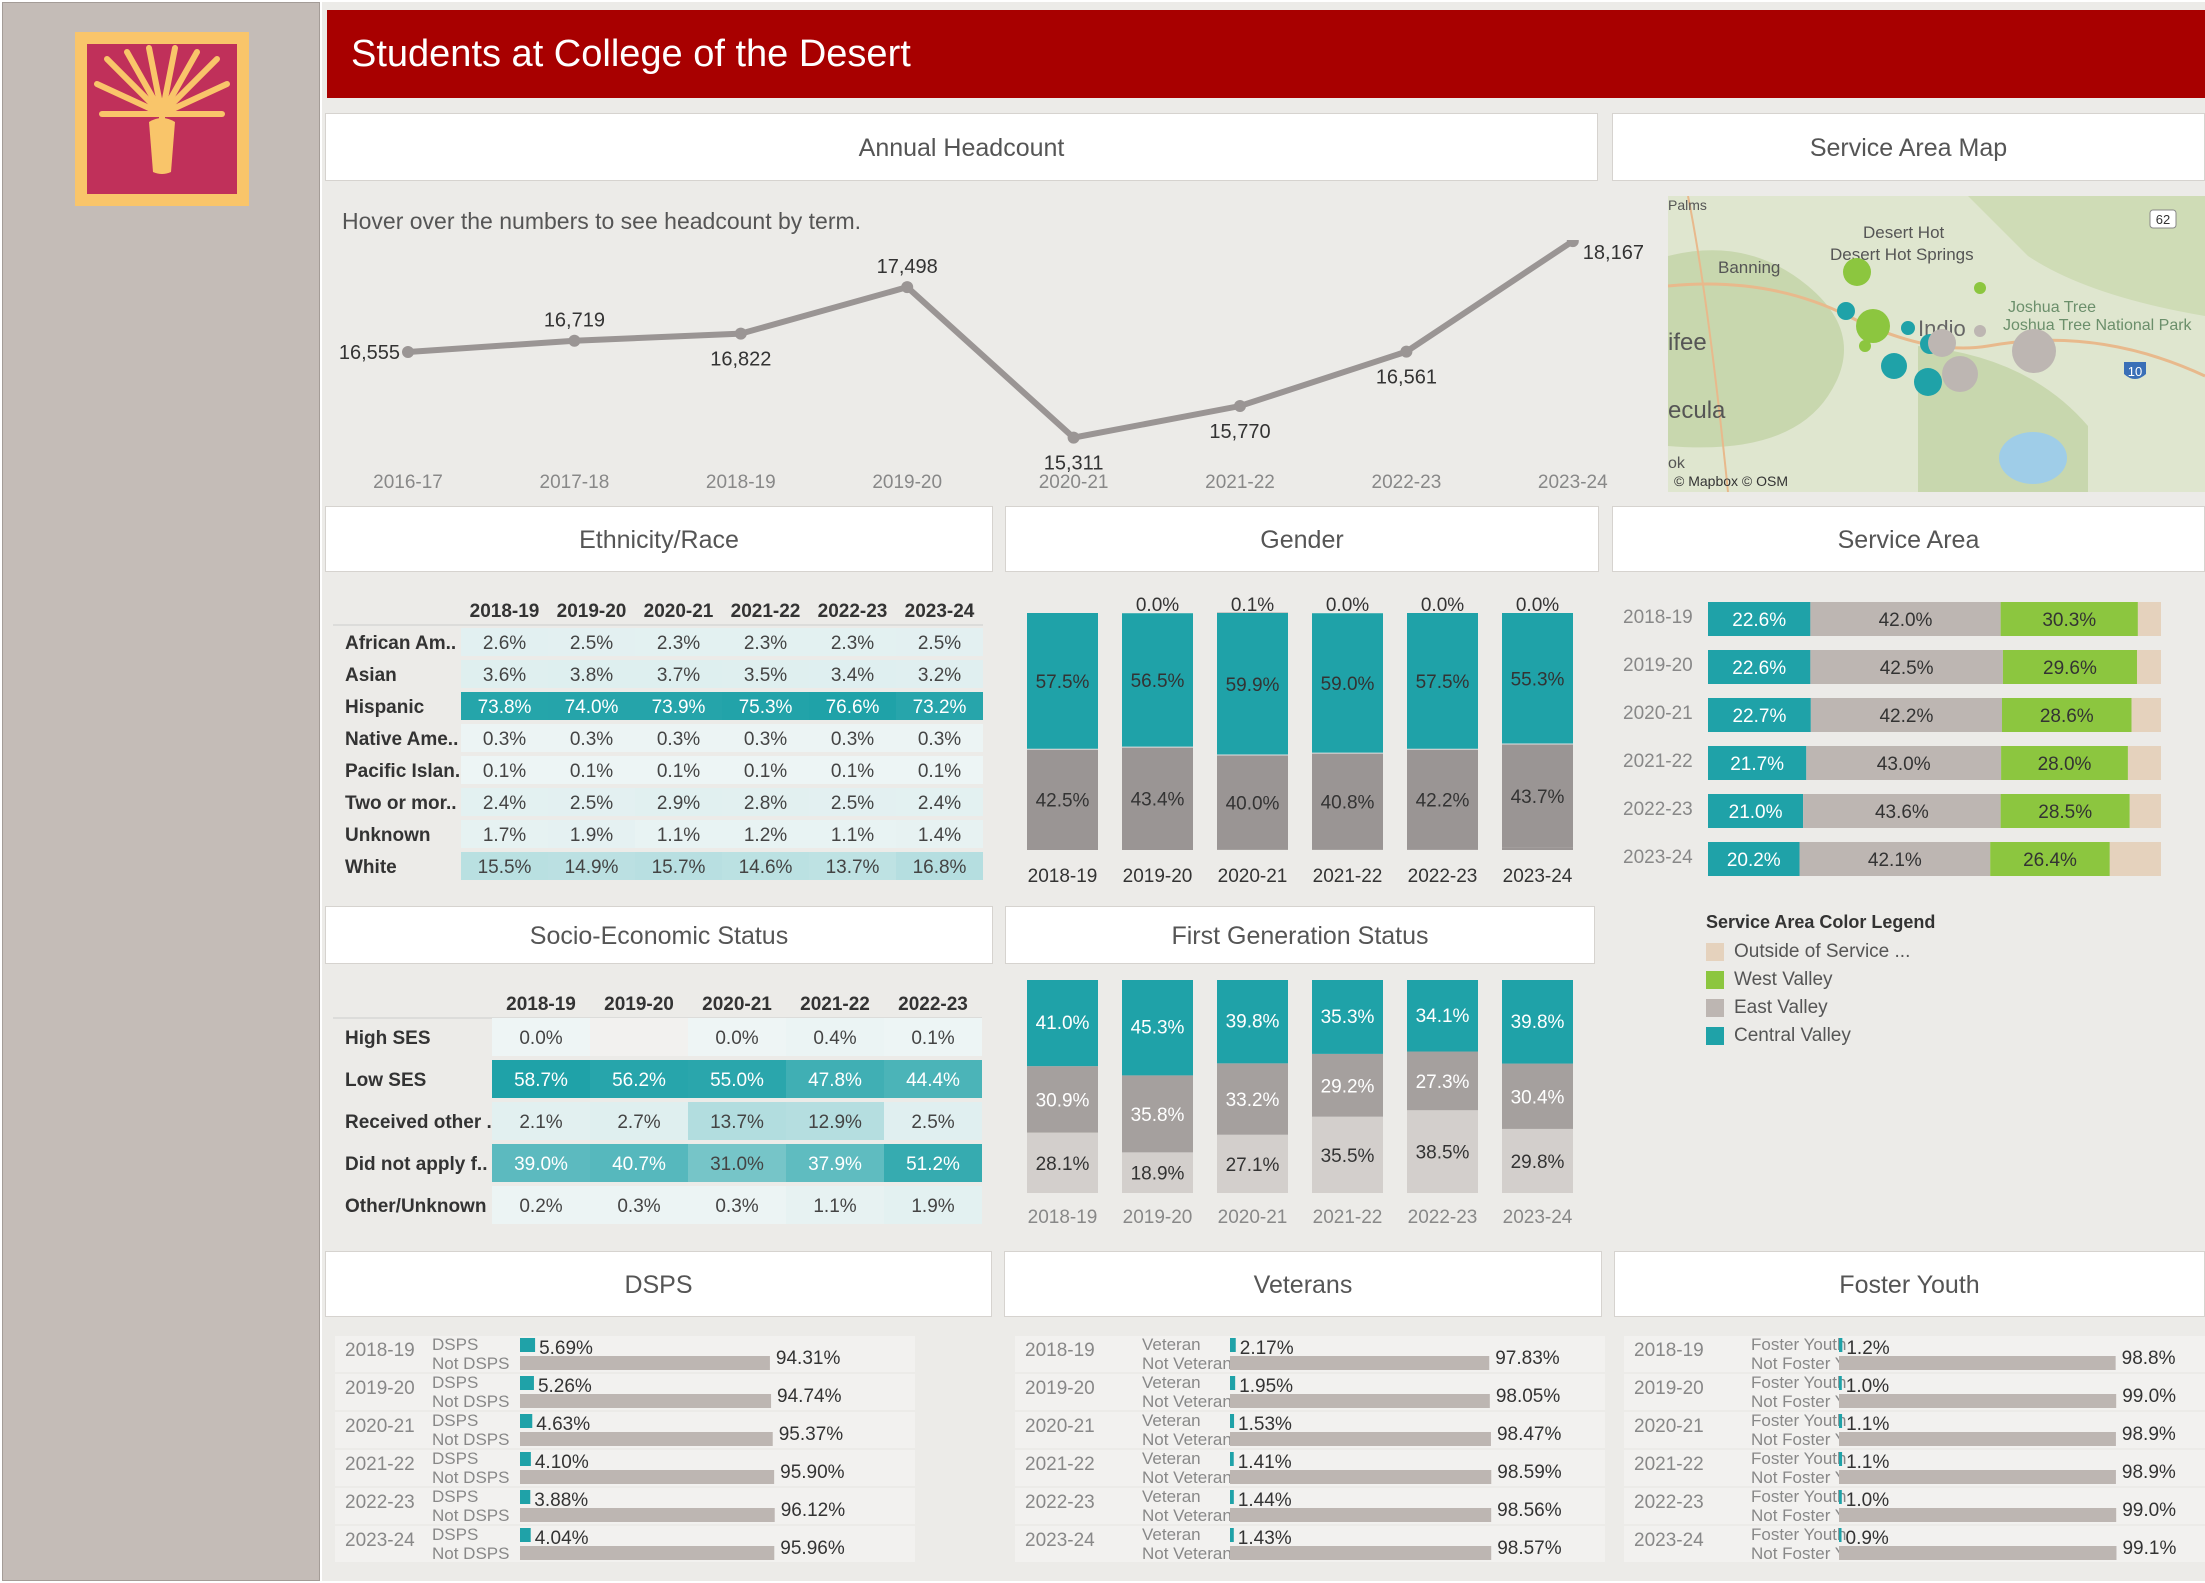 Image resolution: width=2205 pixels, height=1583 pixels. I want to click on legend-item-east: East Valley, so click(1820, 1008).